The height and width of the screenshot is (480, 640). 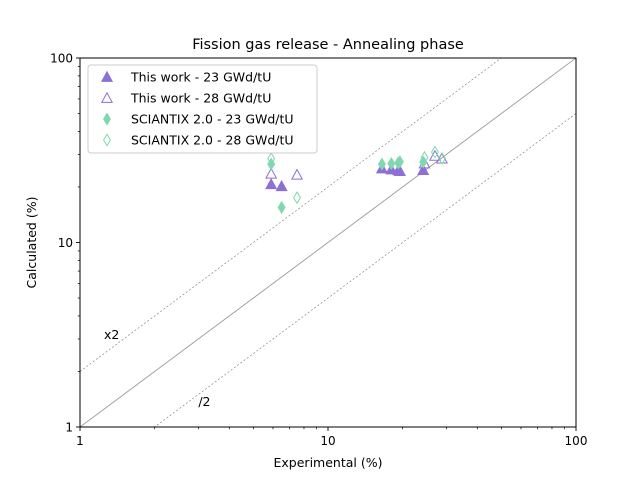 I want to click on legend-label-2: SCIANTIX 2.0 - 23 GWd/tU, so click(x=212, y=119).